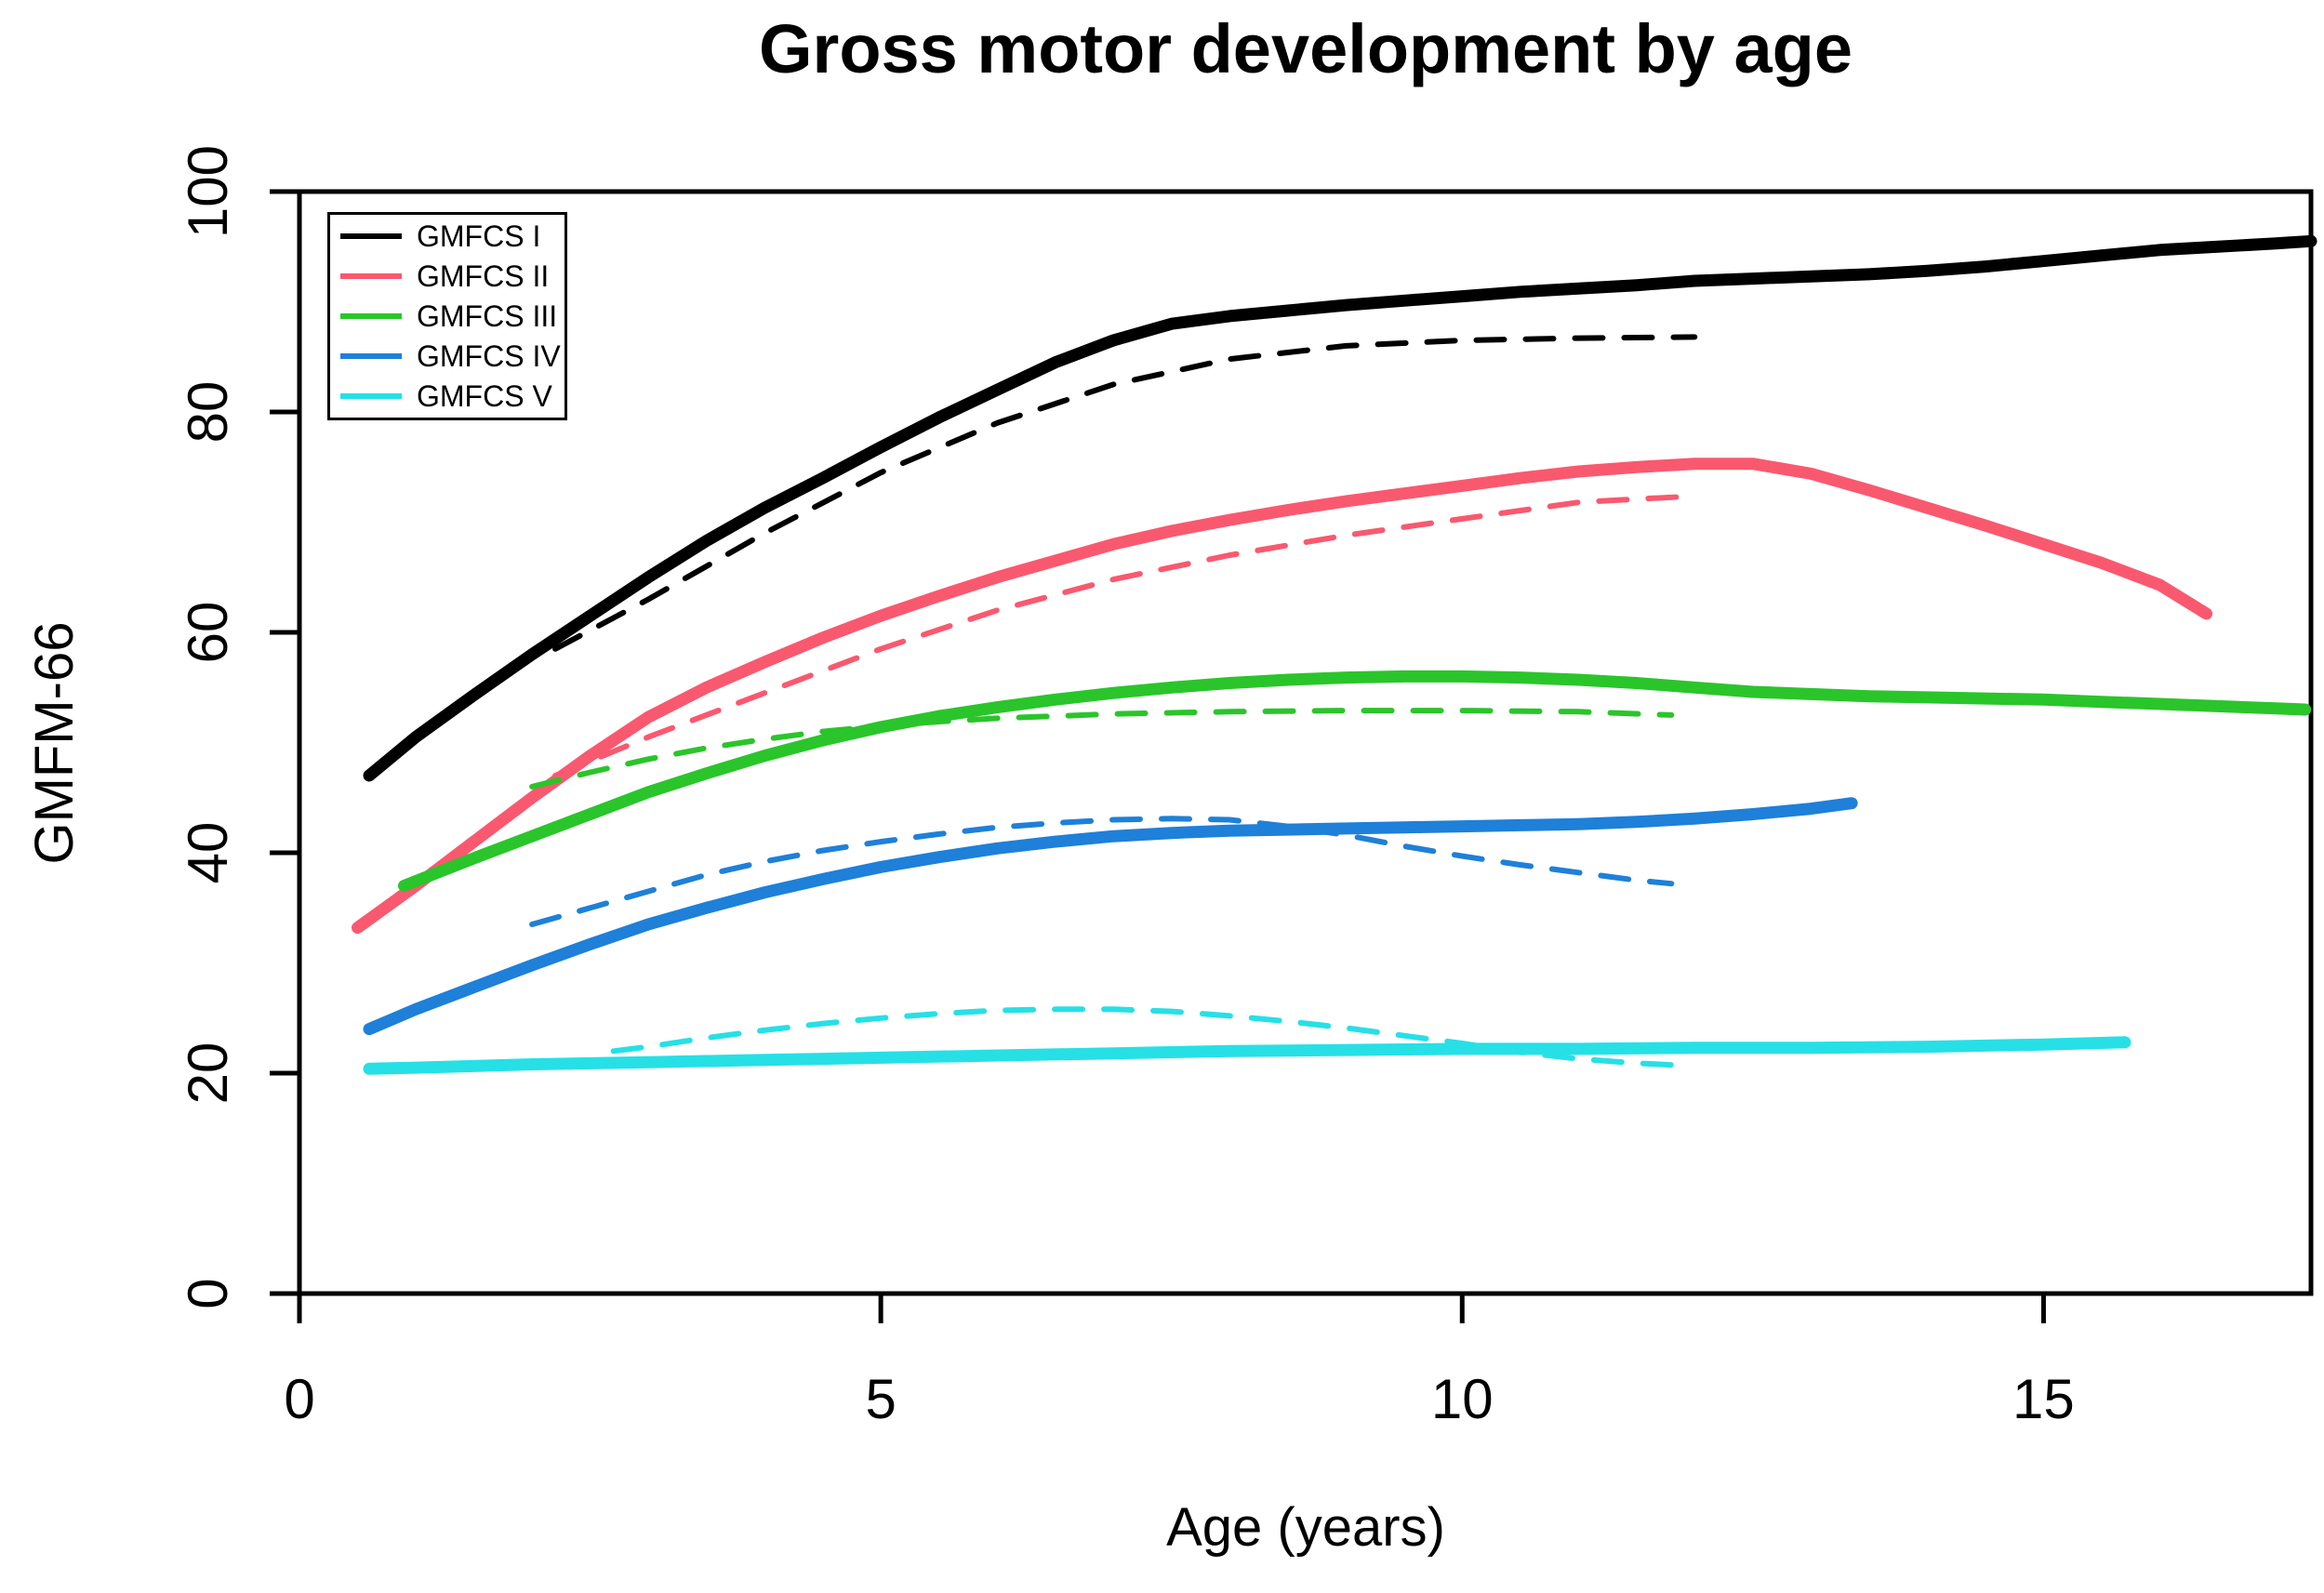  What do you see at coordinates (485, 395) in the screenshot?
I see `legend-label: GMFCS V` at bounding box center [485, 395].